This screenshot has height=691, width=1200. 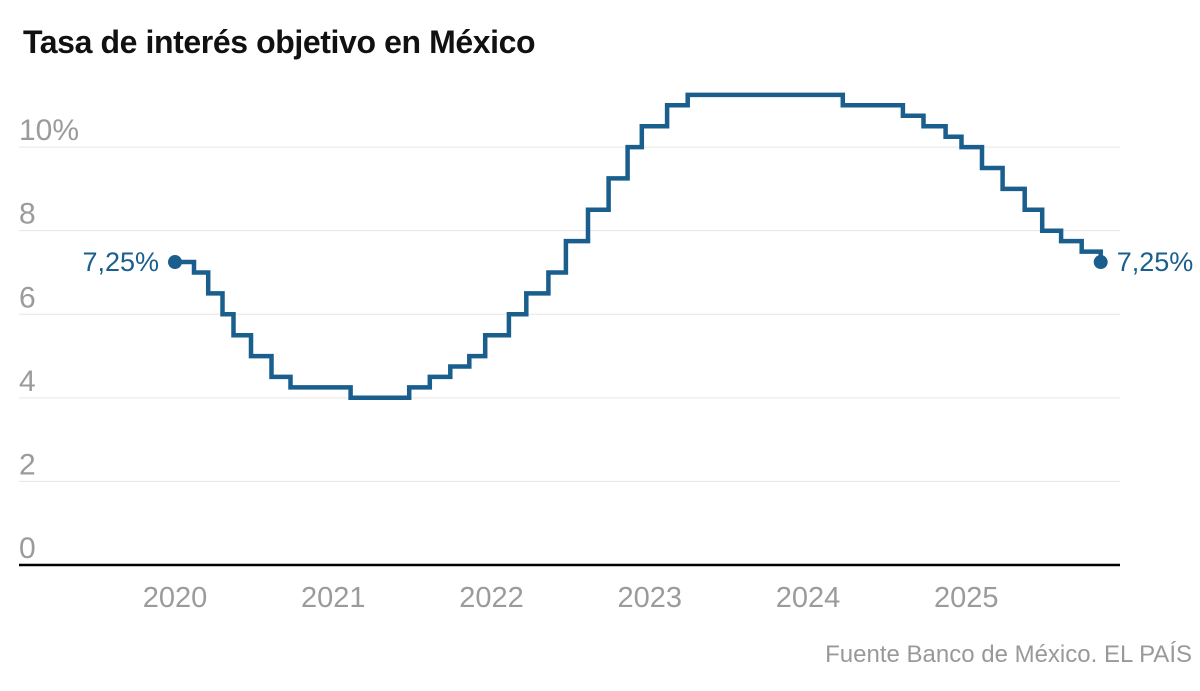 I want to click on y-tick-label: 2, so click(x=27, y=464).